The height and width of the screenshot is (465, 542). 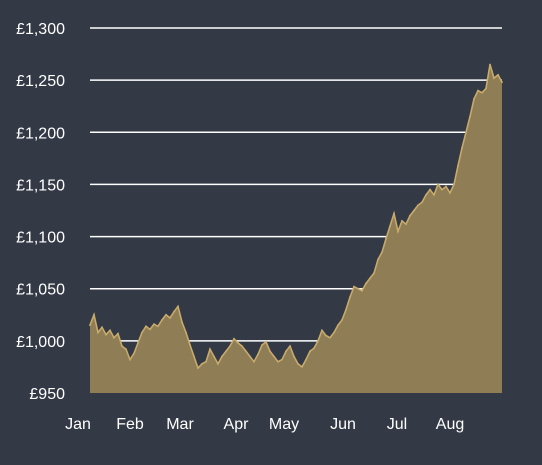 I want to click on x-tick-label: Jan, so click(x=78, y=424).